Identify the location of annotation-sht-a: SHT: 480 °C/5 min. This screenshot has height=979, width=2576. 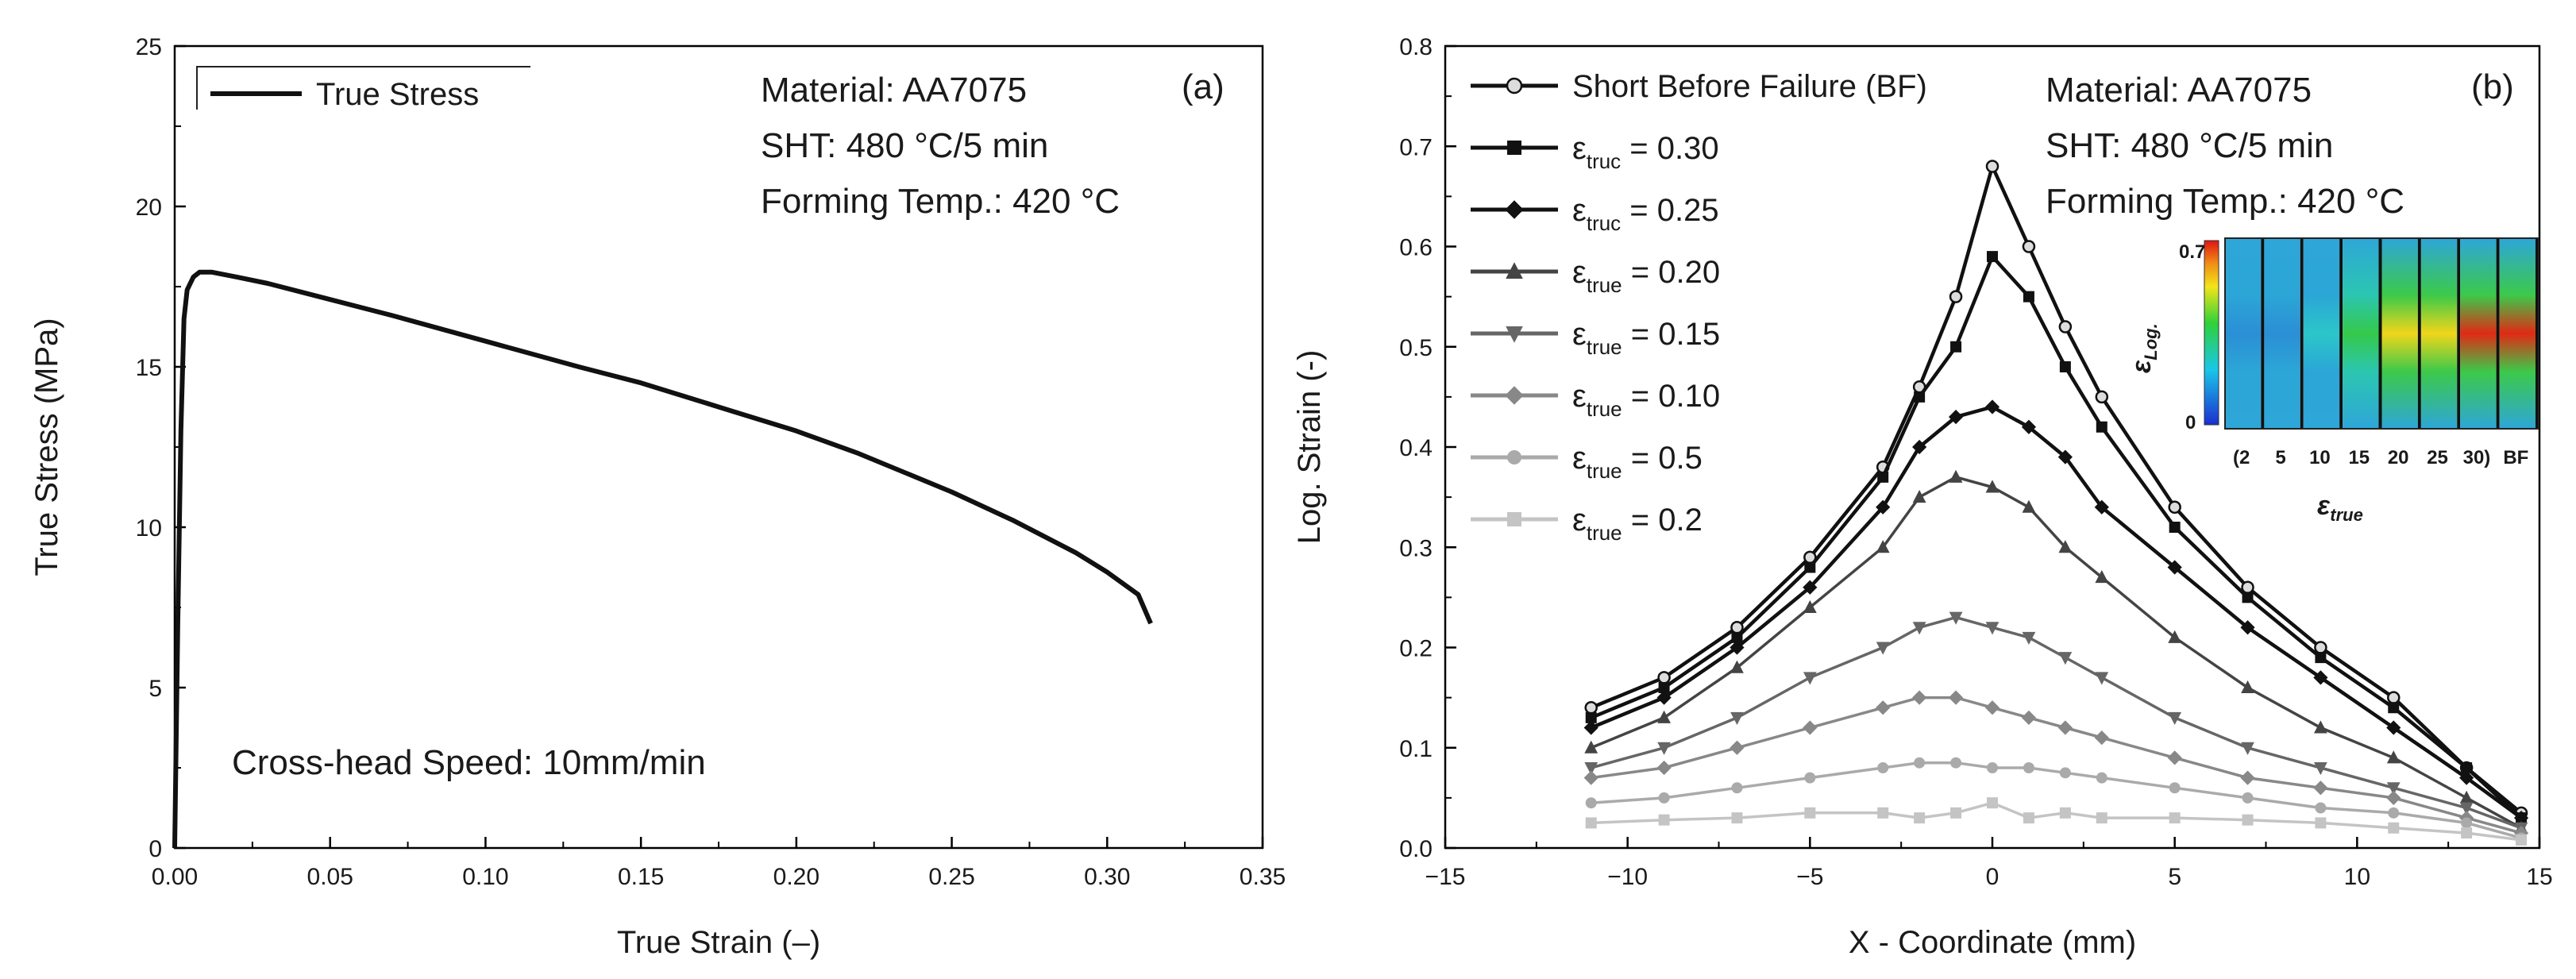
(904, 145).